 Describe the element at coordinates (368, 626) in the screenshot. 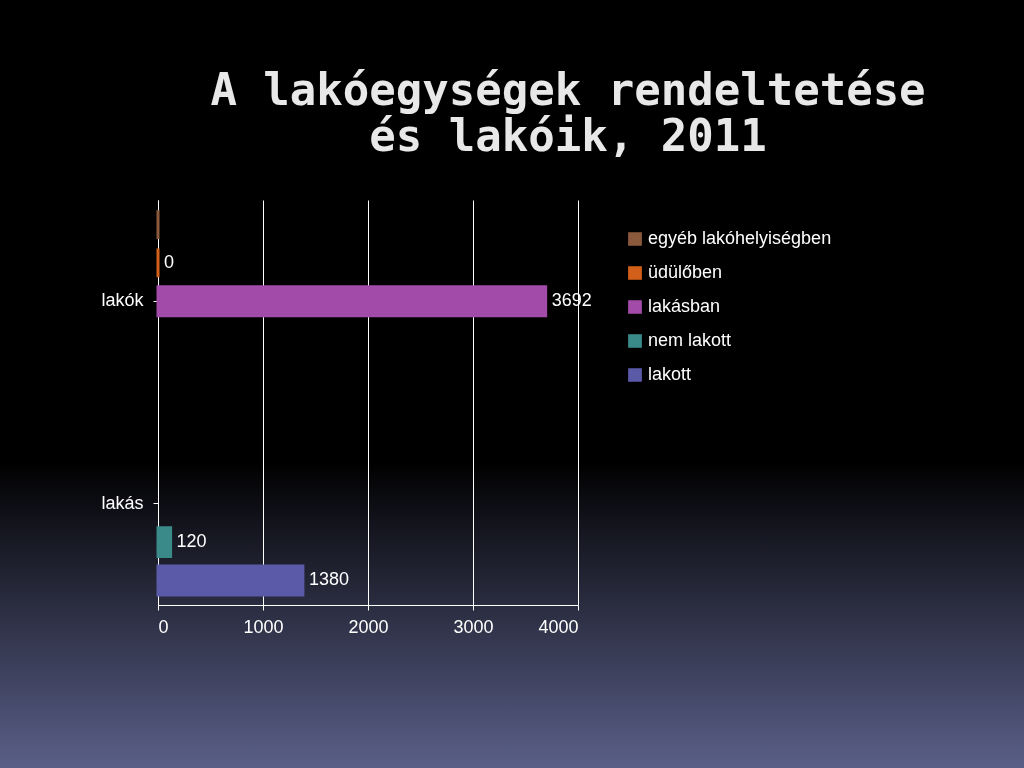

I see `x-tick-label: 2000` at that location.